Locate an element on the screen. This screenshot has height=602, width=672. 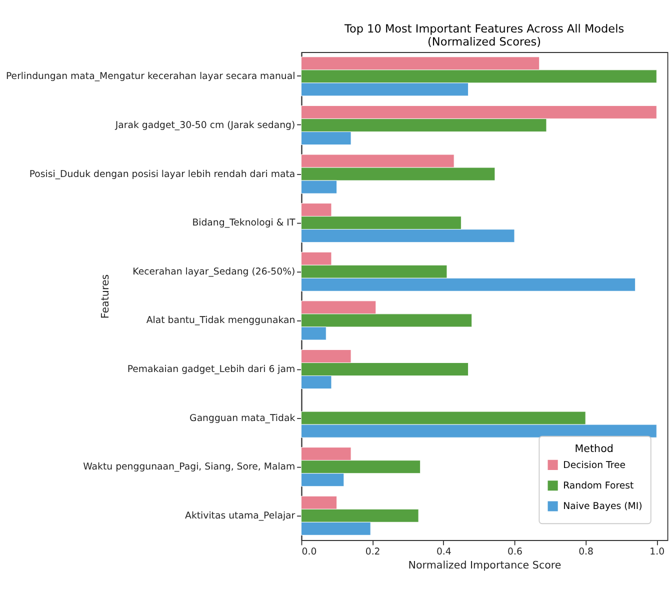
legend-label: Naive Bayes (MI) is located at coordinates (602, 506).